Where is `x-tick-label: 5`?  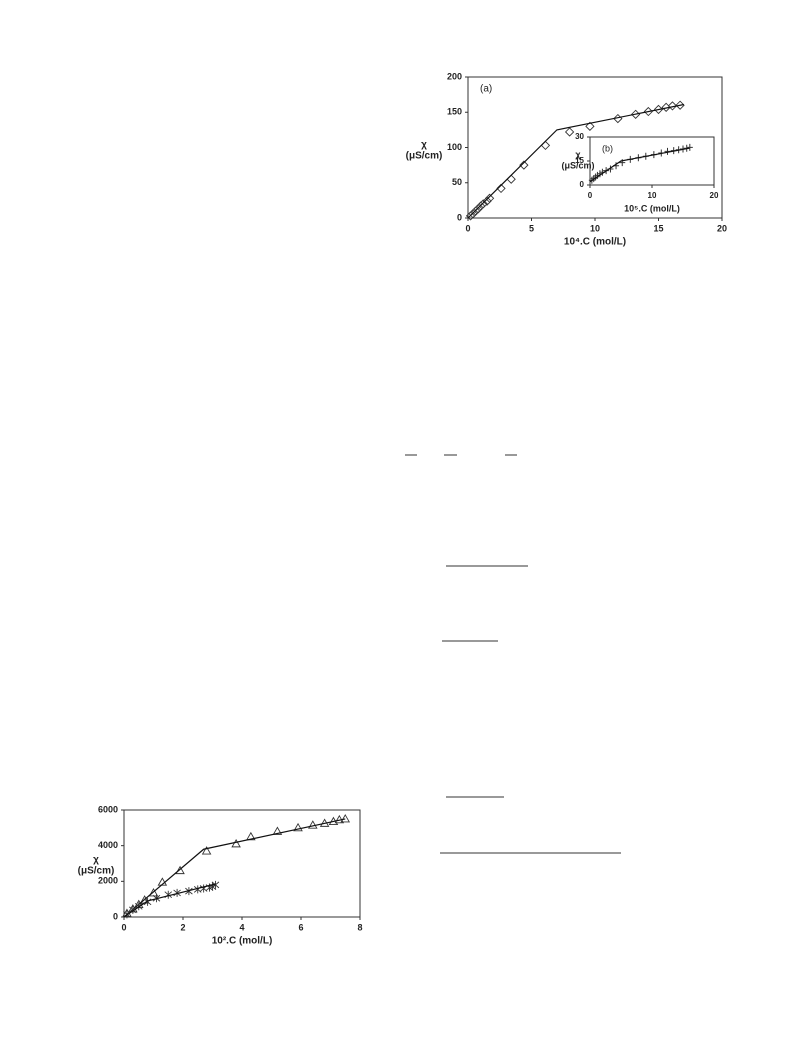 x-tick-label: 5 is located at coordinates (531, 228).